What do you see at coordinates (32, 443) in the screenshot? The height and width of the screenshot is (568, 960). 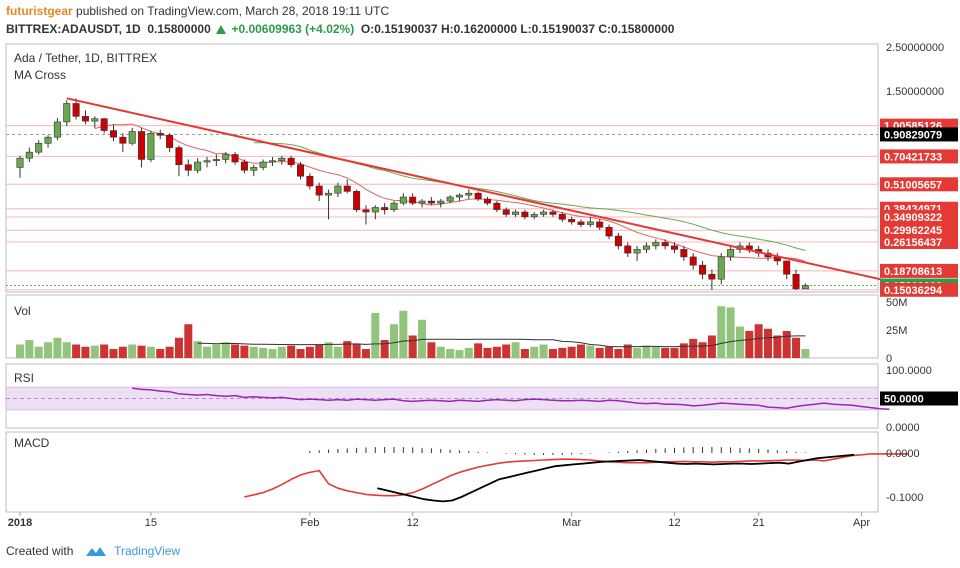 I see `macd-title: MACD` at bounding box center [32, 443].